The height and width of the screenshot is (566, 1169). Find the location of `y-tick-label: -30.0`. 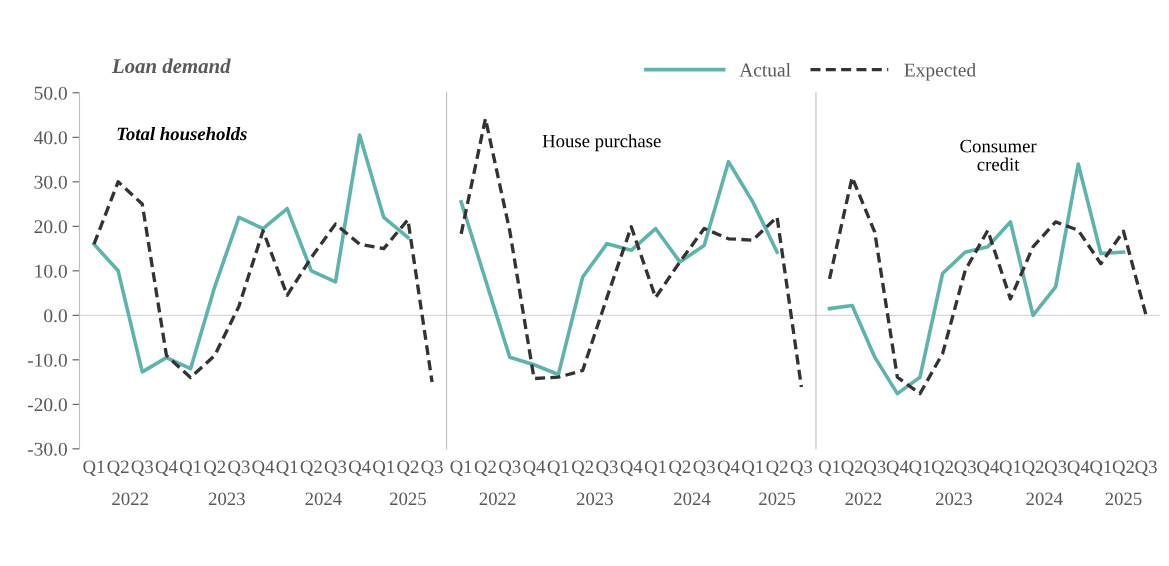

y-tick-label: -30.0 is located at coordinates (47, 449).